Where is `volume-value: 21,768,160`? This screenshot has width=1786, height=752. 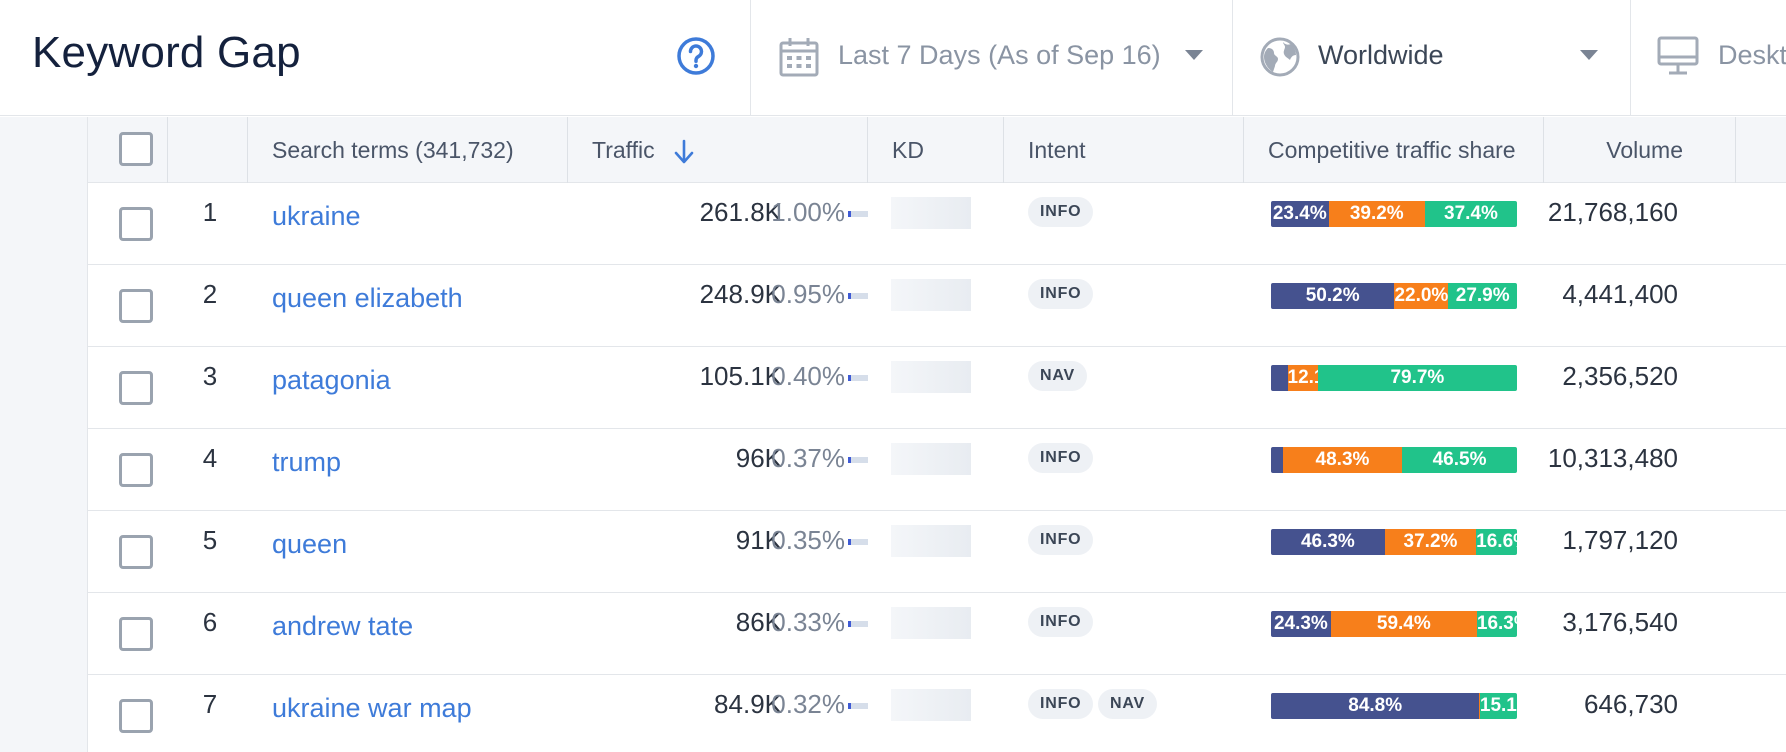 volume-value: 21,768,160 is located at coordinates (1612, 212).